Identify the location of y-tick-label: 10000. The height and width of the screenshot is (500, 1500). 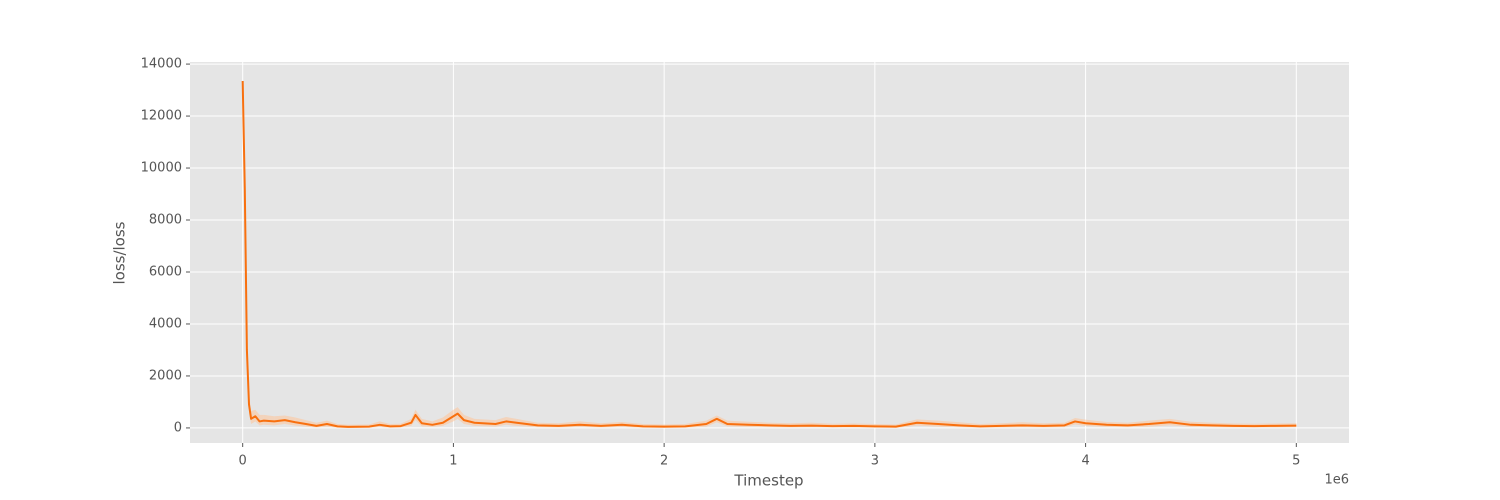
(161, 168).